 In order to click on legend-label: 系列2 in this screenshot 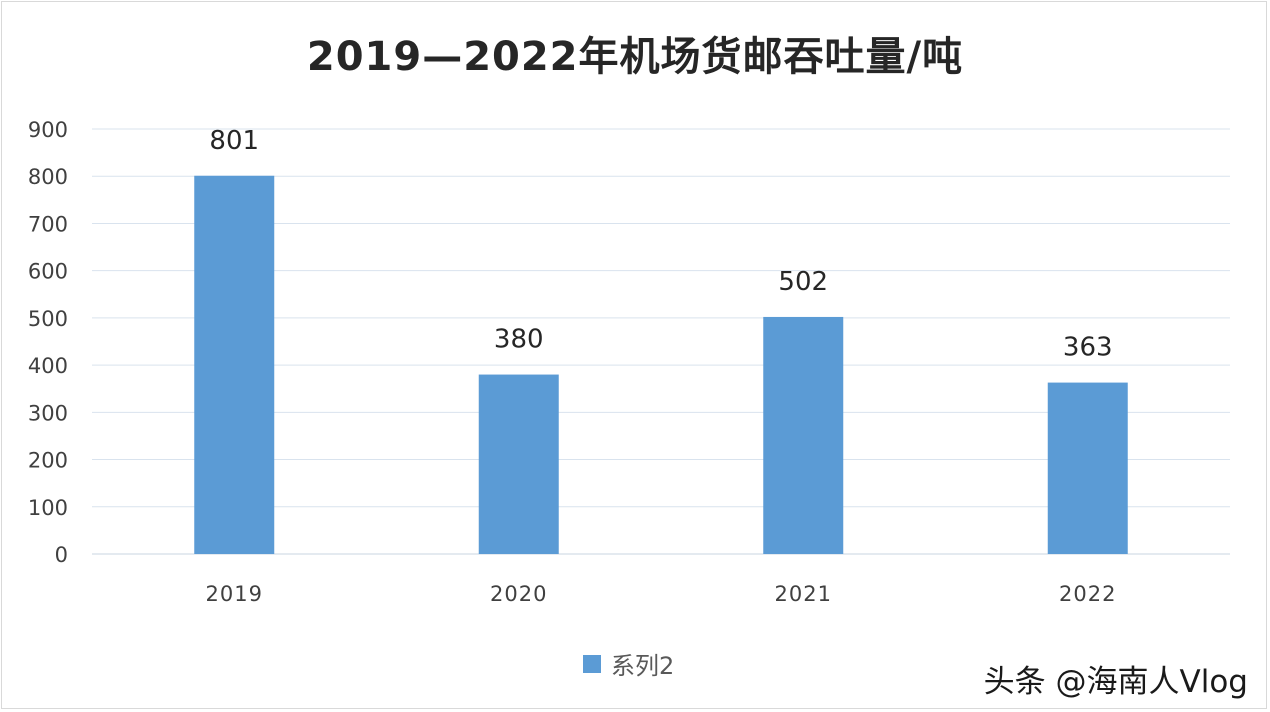, I will do `click(643, 666)`.